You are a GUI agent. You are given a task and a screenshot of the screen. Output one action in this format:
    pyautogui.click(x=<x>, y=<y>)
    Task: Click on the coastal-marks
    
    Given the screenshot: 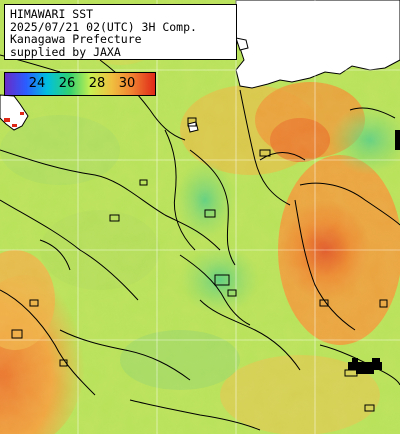 What is the action you would take?
    pyautogui.click(x=14, y=119)
    